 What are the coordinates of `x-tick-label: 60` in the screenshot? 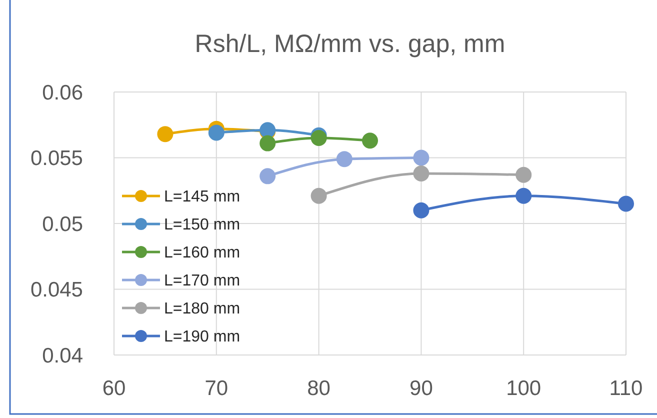 It's located at (114, 388).